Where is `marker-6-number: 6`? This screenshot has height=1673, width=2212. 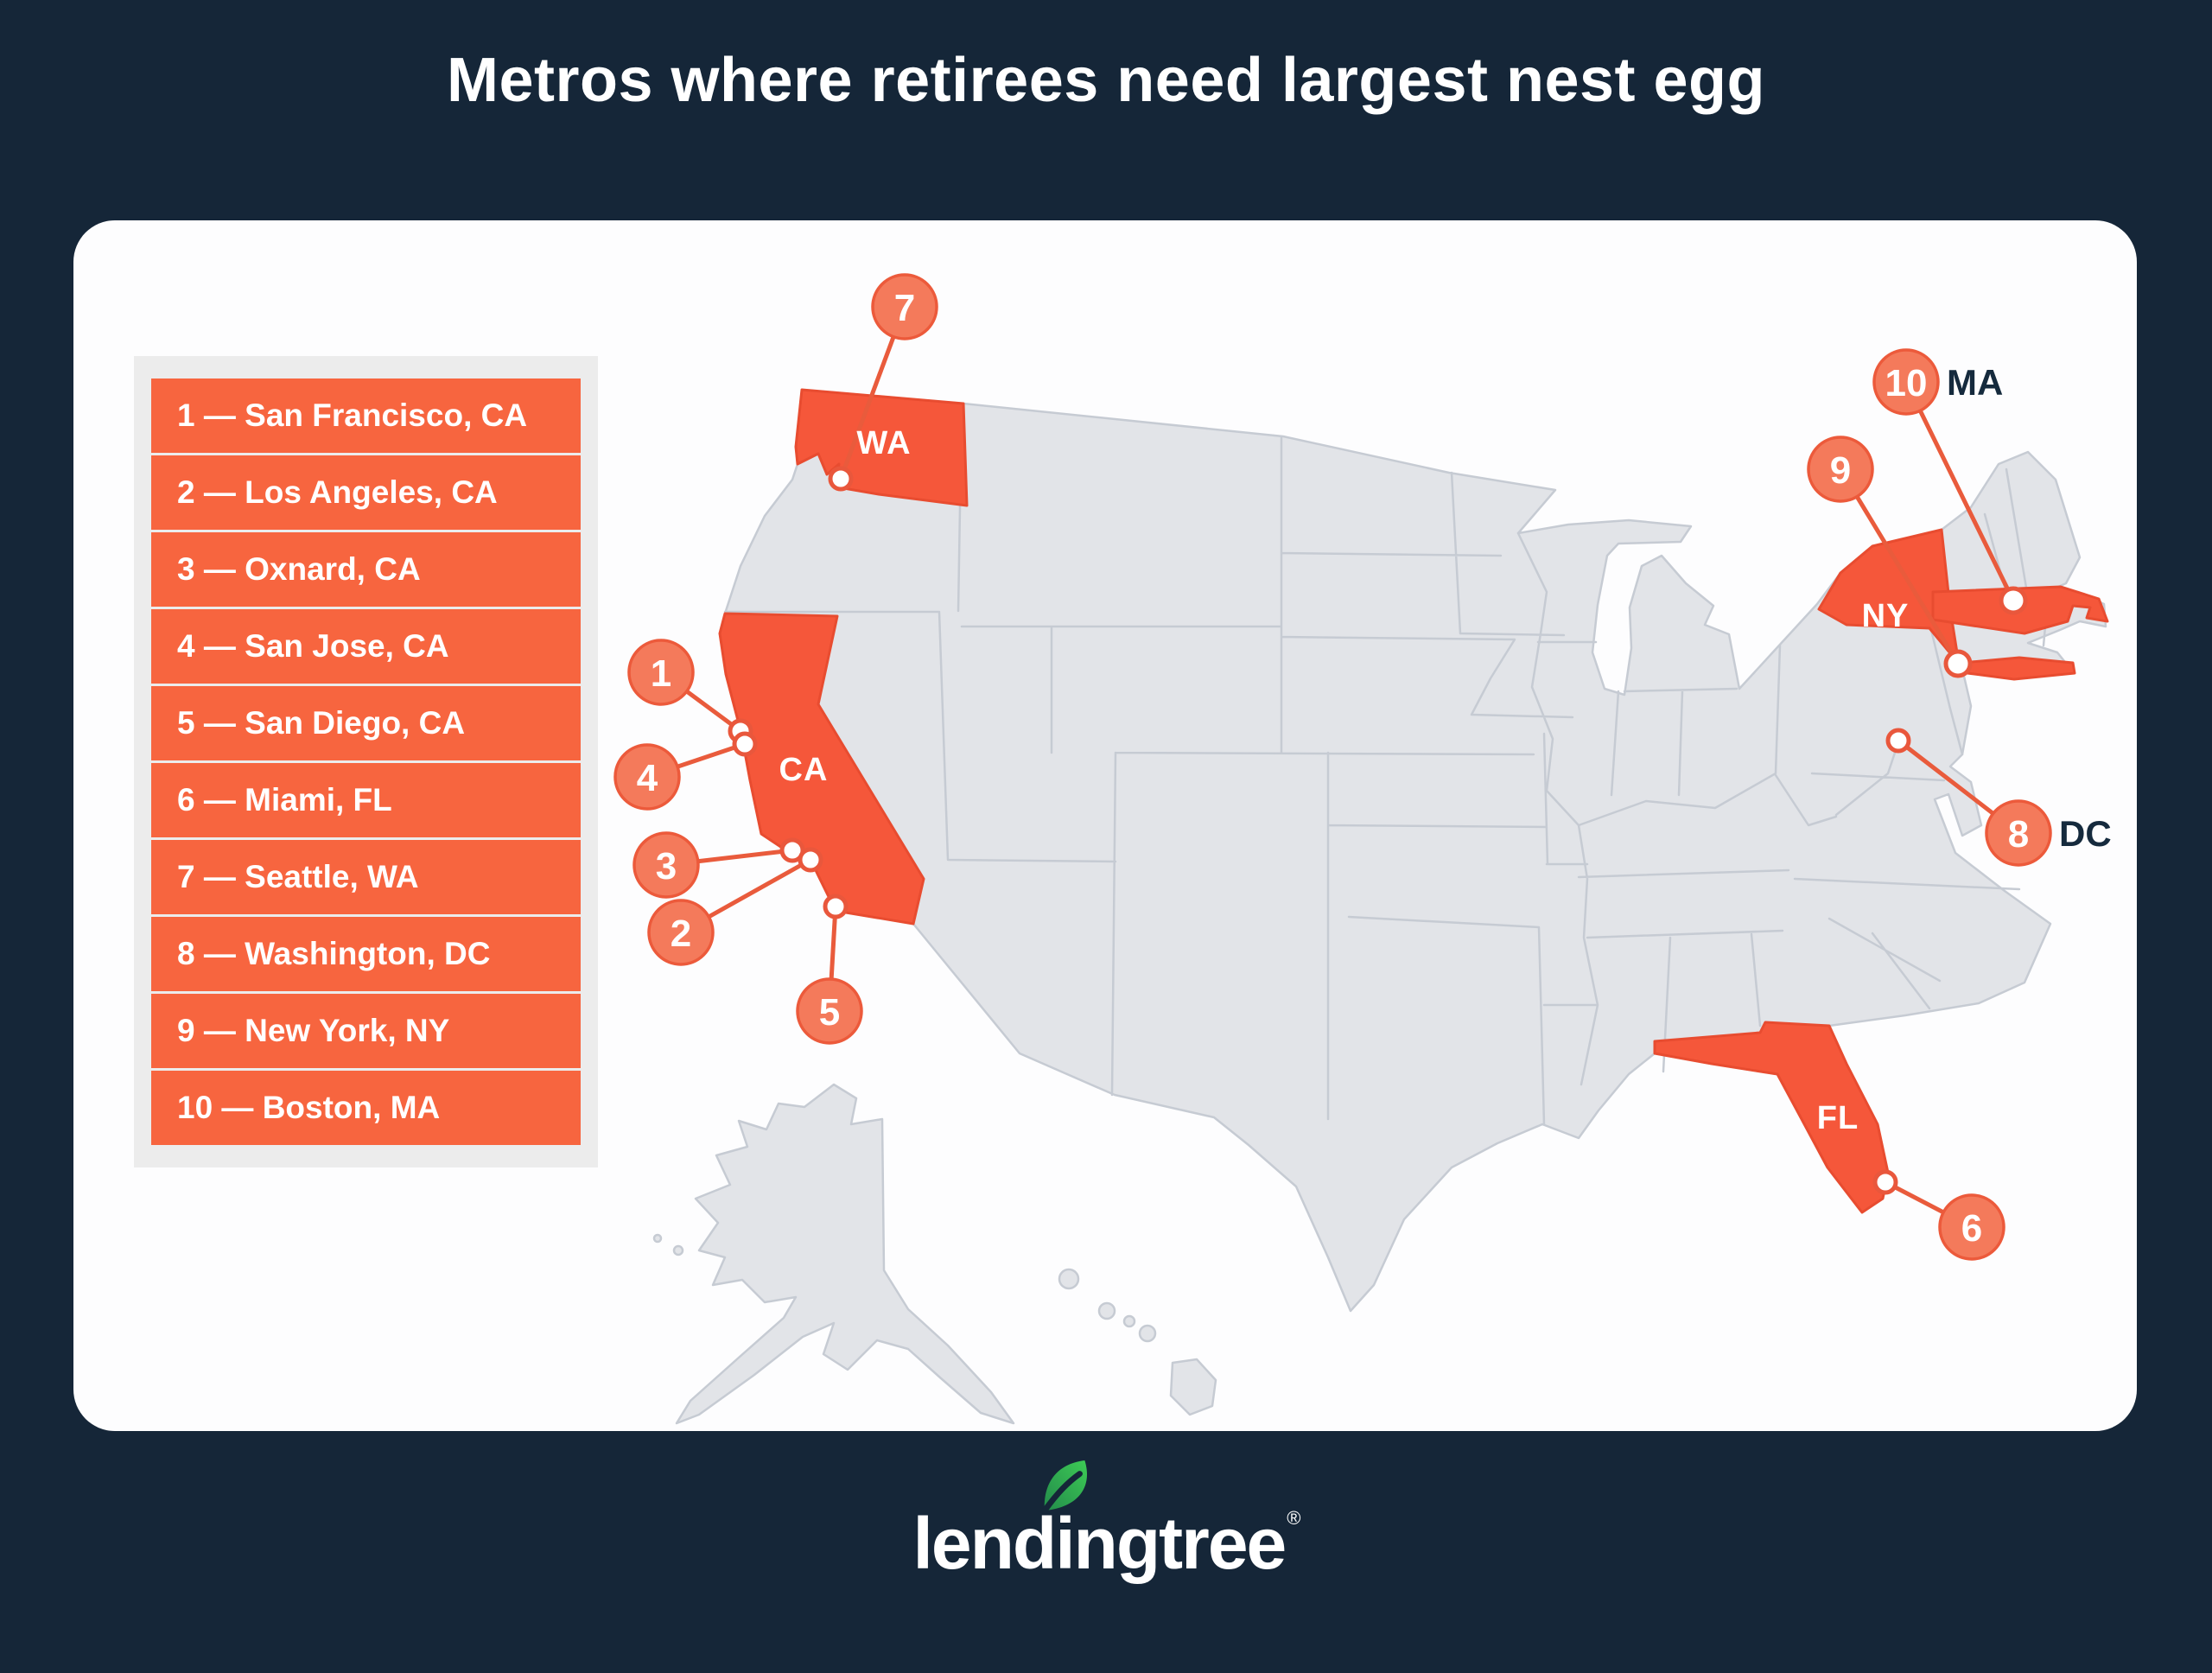
marker-6-number: 6 is located at coordinates (1971, 1228).